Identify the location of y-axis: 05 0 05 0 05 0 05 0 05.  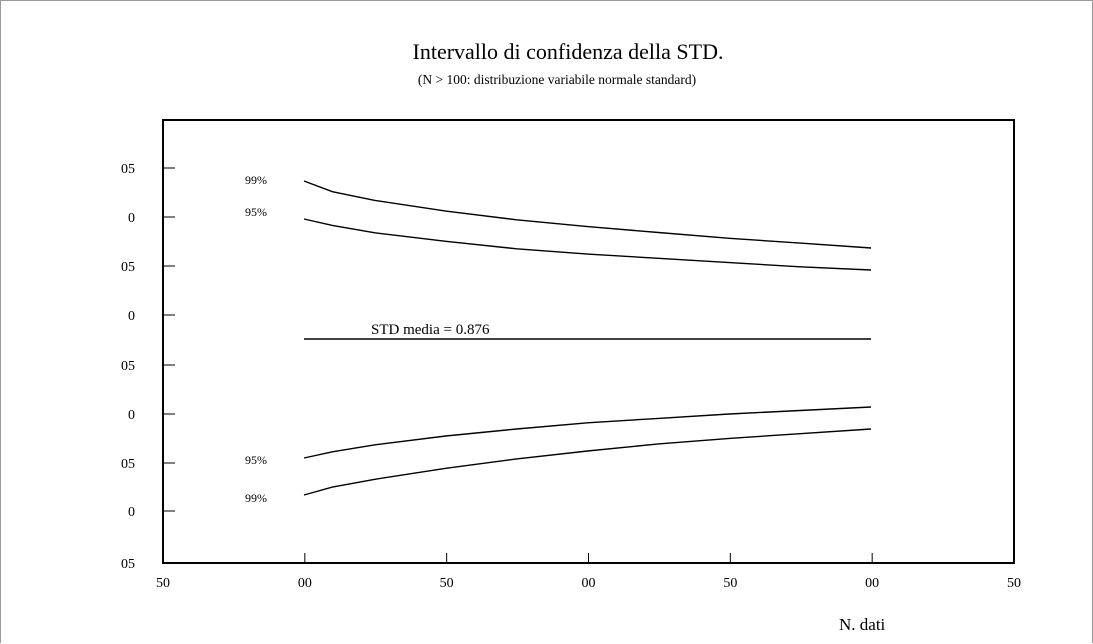
(148, 367).